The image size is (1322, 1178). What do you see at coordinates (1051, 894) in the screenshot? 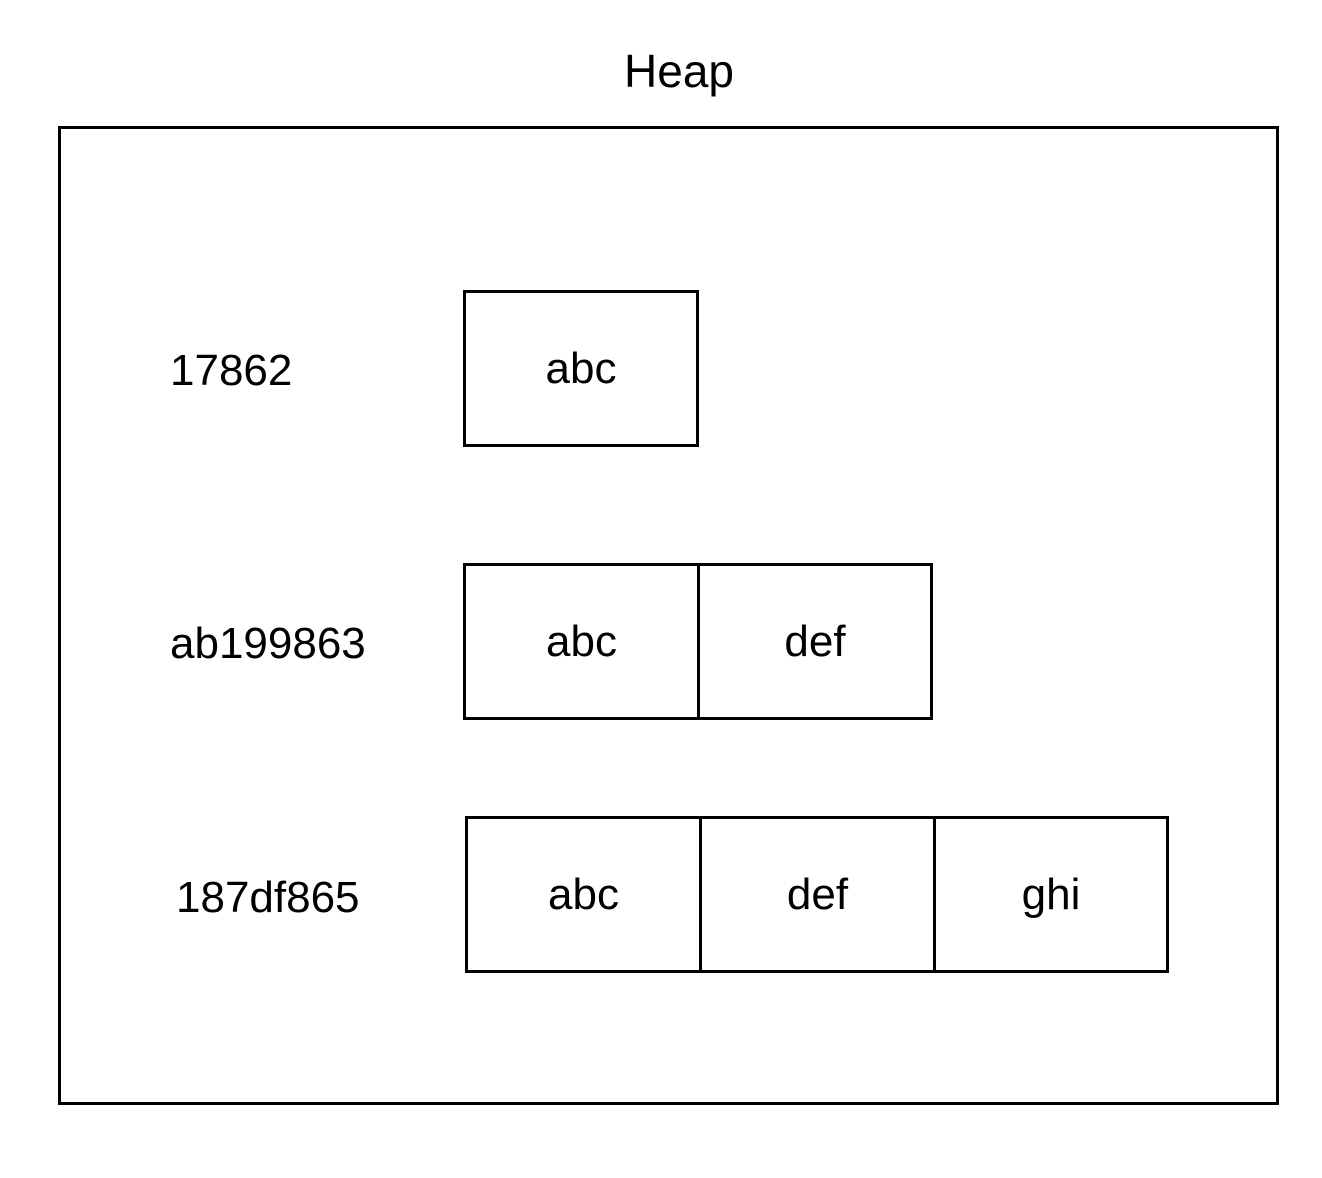
I see `object-cell: ghi` at bounding box center [1051, 894].